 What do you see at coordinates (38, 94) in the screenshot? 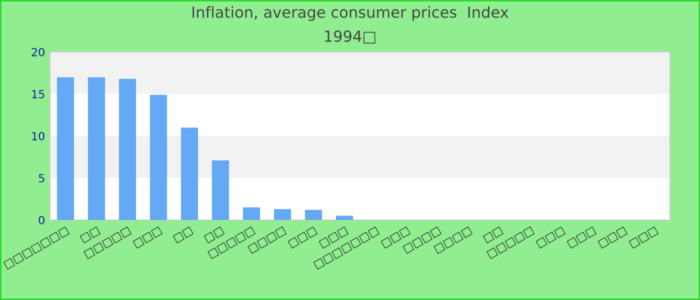
I see `y-tick-label: 15` at bounding box center [38, 94].